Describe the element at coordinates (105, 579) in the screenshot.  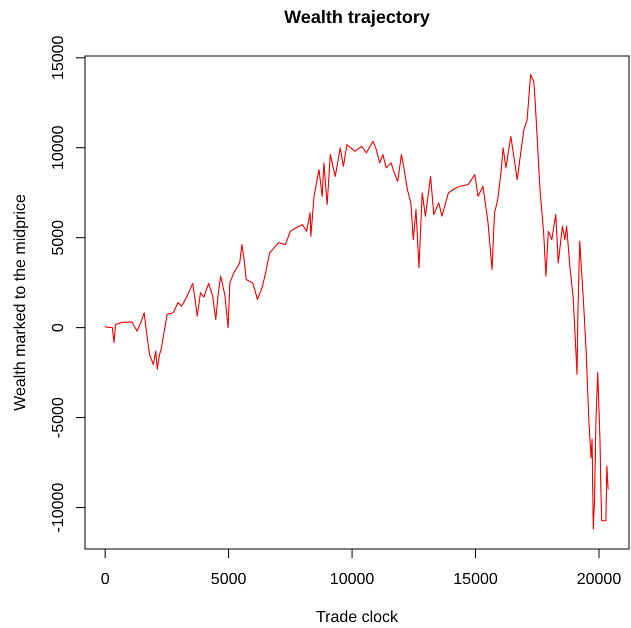
I see `x-tick-label: 0` at that location.